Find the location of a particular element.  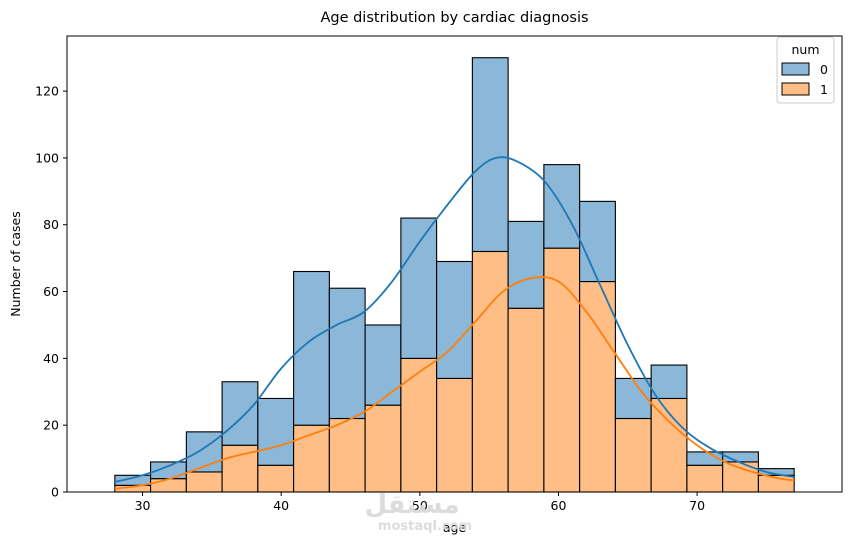

y-tick-label: 120 is located at coordinates (47, 91).